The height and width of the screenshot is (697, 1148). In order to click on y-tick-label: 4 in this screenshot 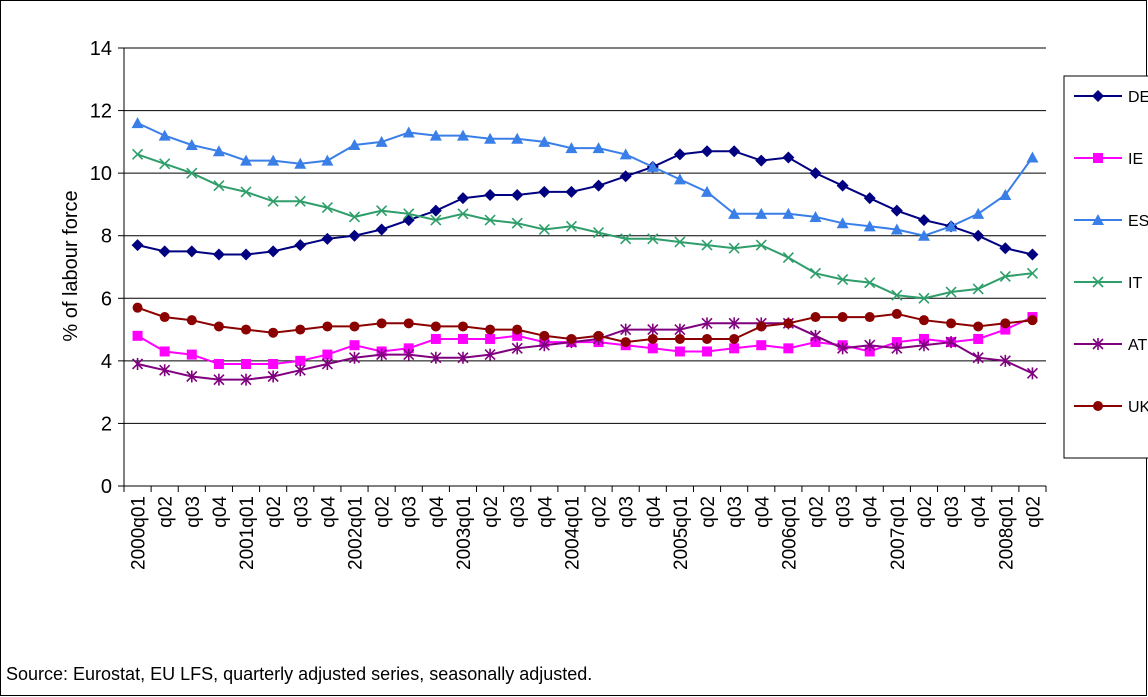, I will do `click(106, 362)`.